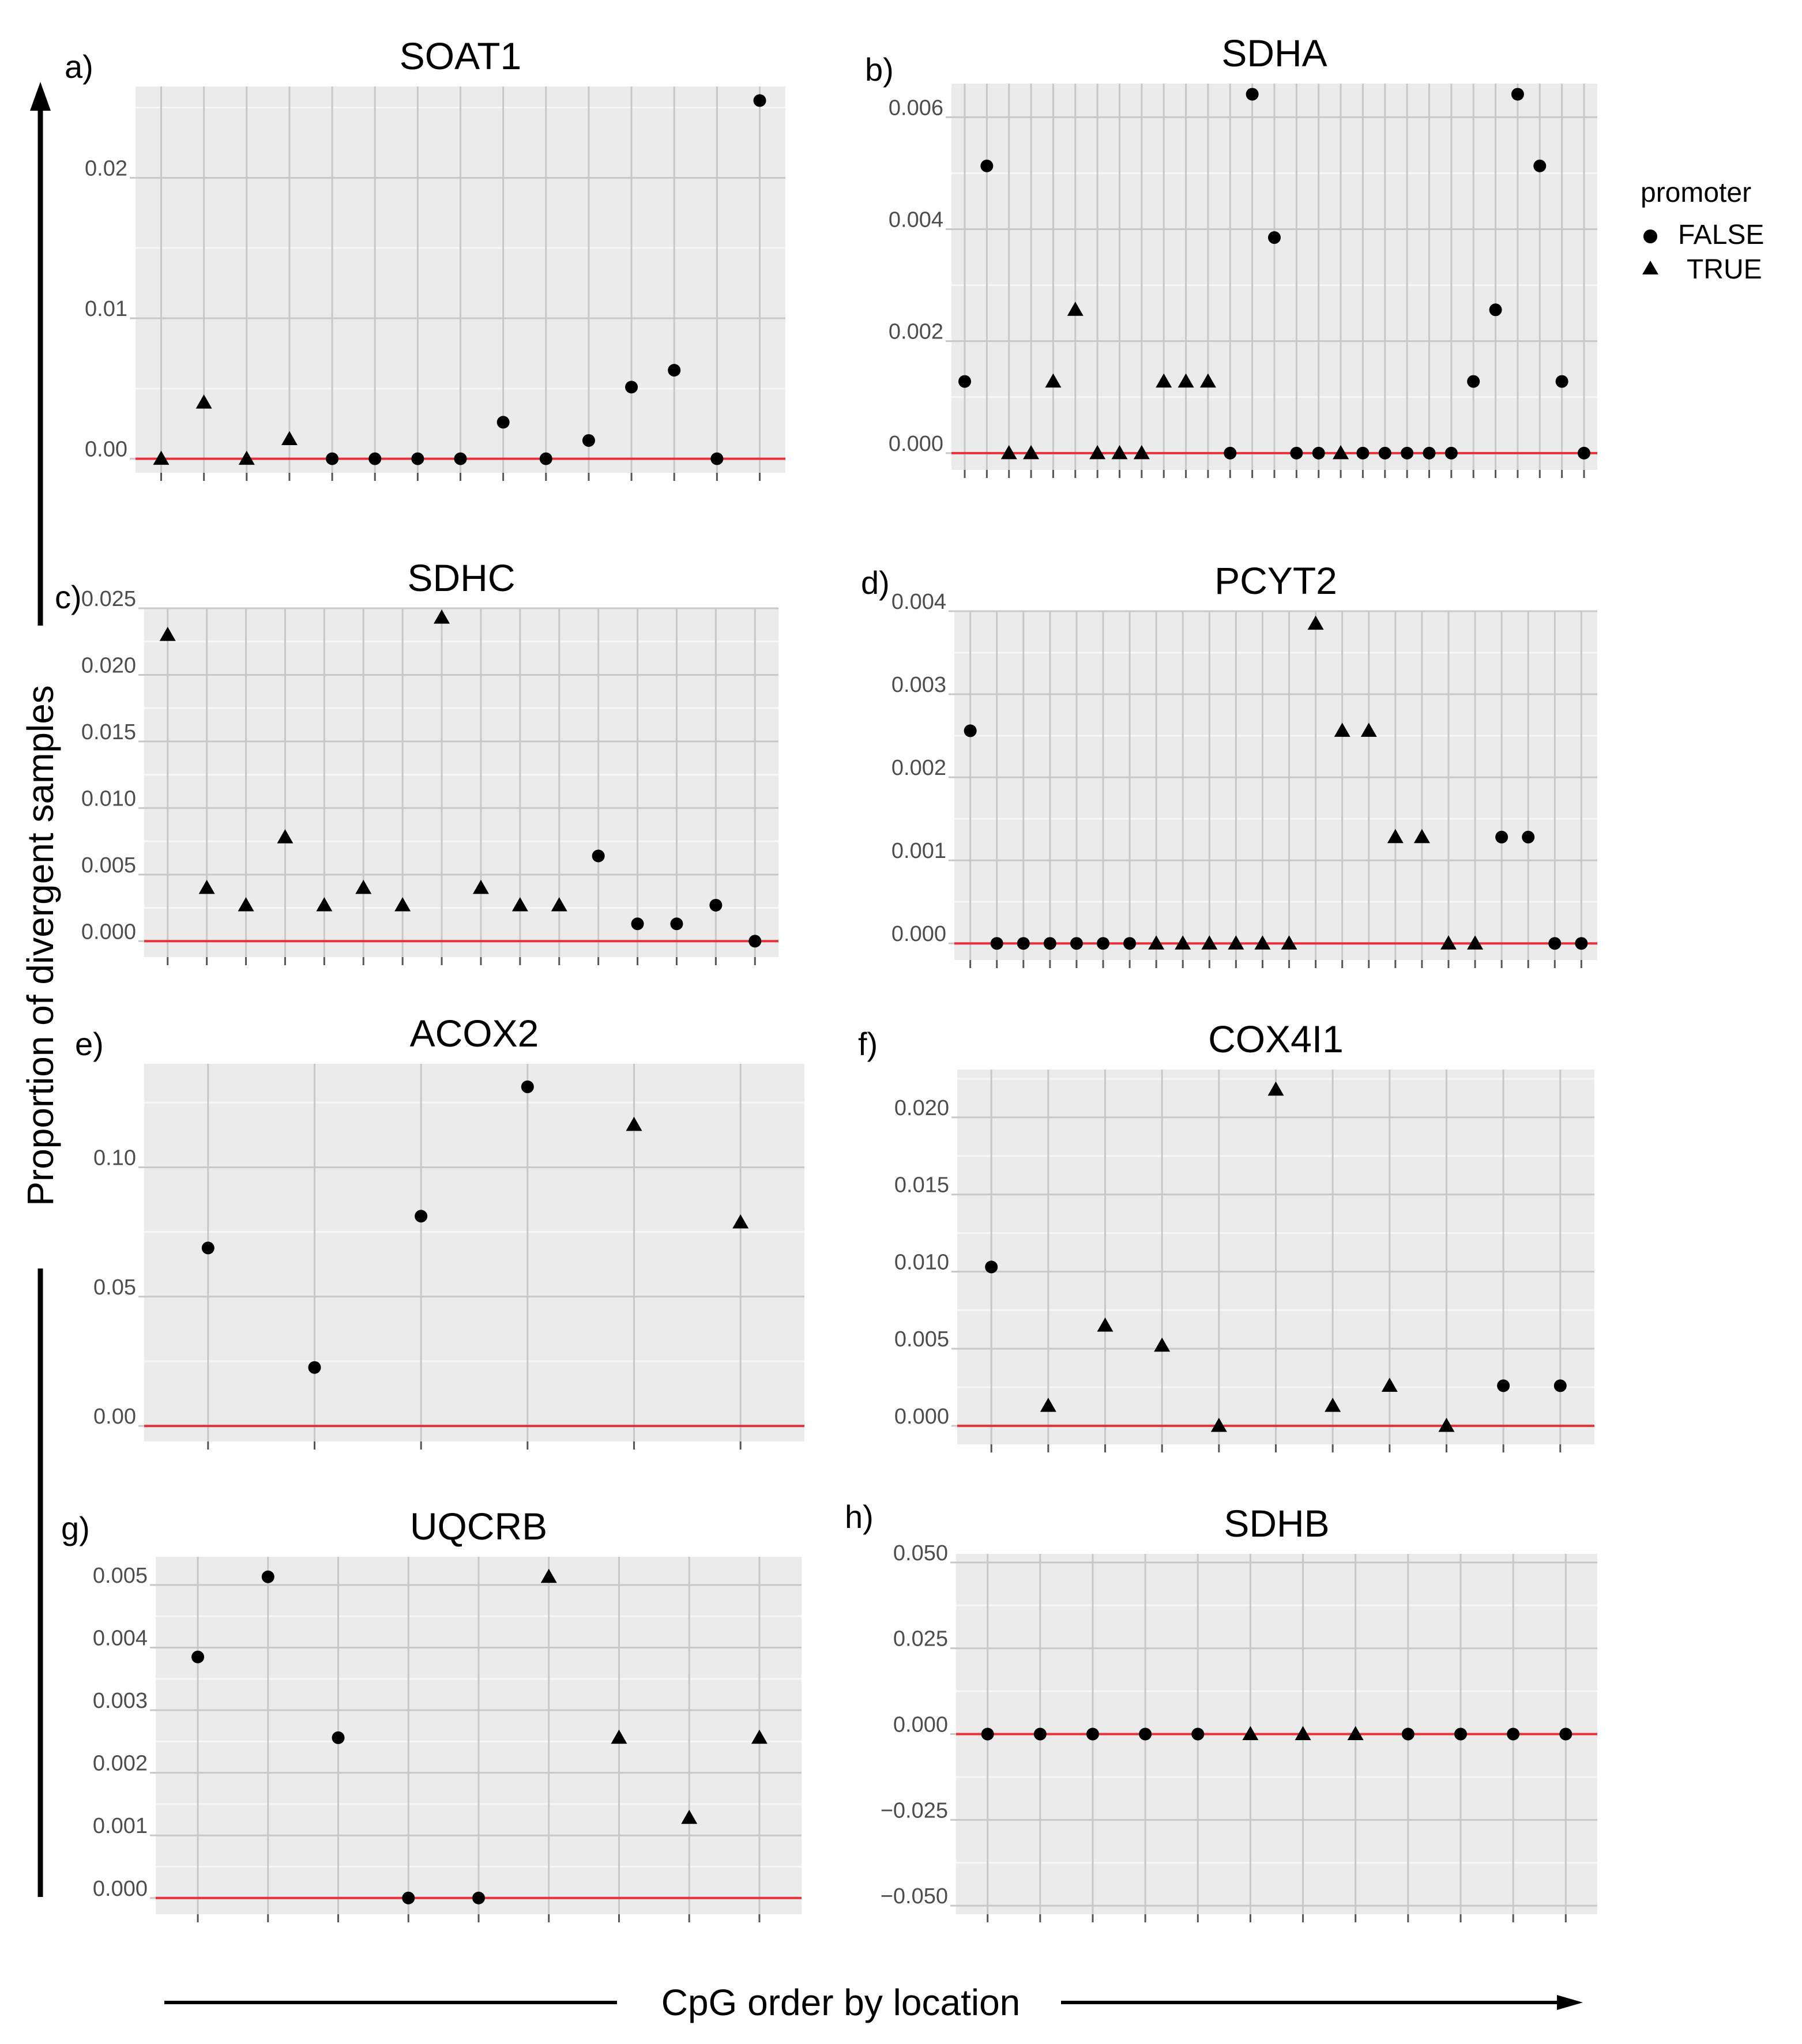 This screenshot has width=1802, height=2044. What do you see at coordinates (1721, 235) in the screenshot?
I see `legend-label-false: FALSE` at bounding box center [1721, 235].